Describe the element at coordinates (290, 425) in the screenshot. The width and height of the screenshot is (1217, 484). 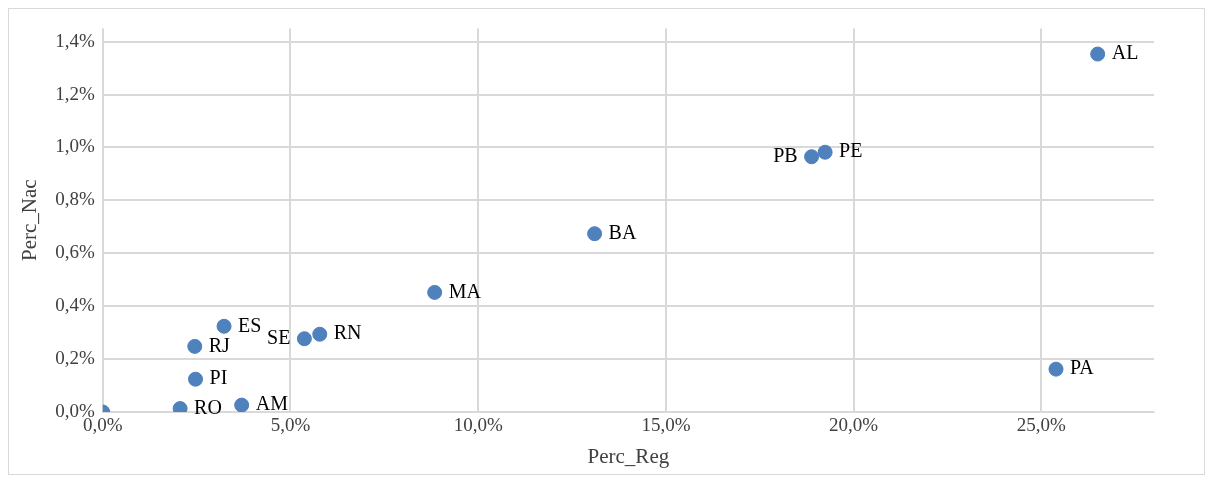
I see `x-tick-label: 5,0%` at that location.